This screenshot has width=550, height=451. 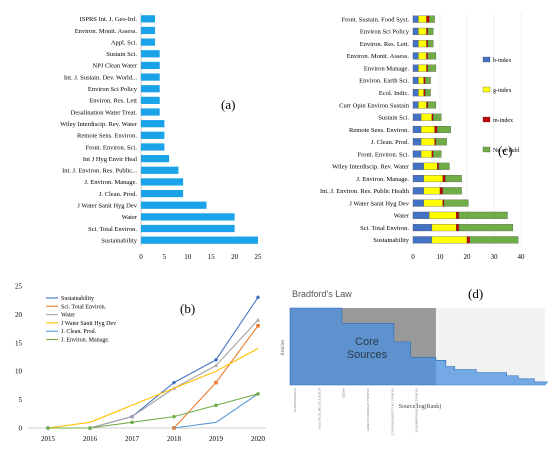 What do you see at coordinates (502, 61) in the screenshot?
I see `panel-c-legend-label: b-index` at bounding box center [502, 61].